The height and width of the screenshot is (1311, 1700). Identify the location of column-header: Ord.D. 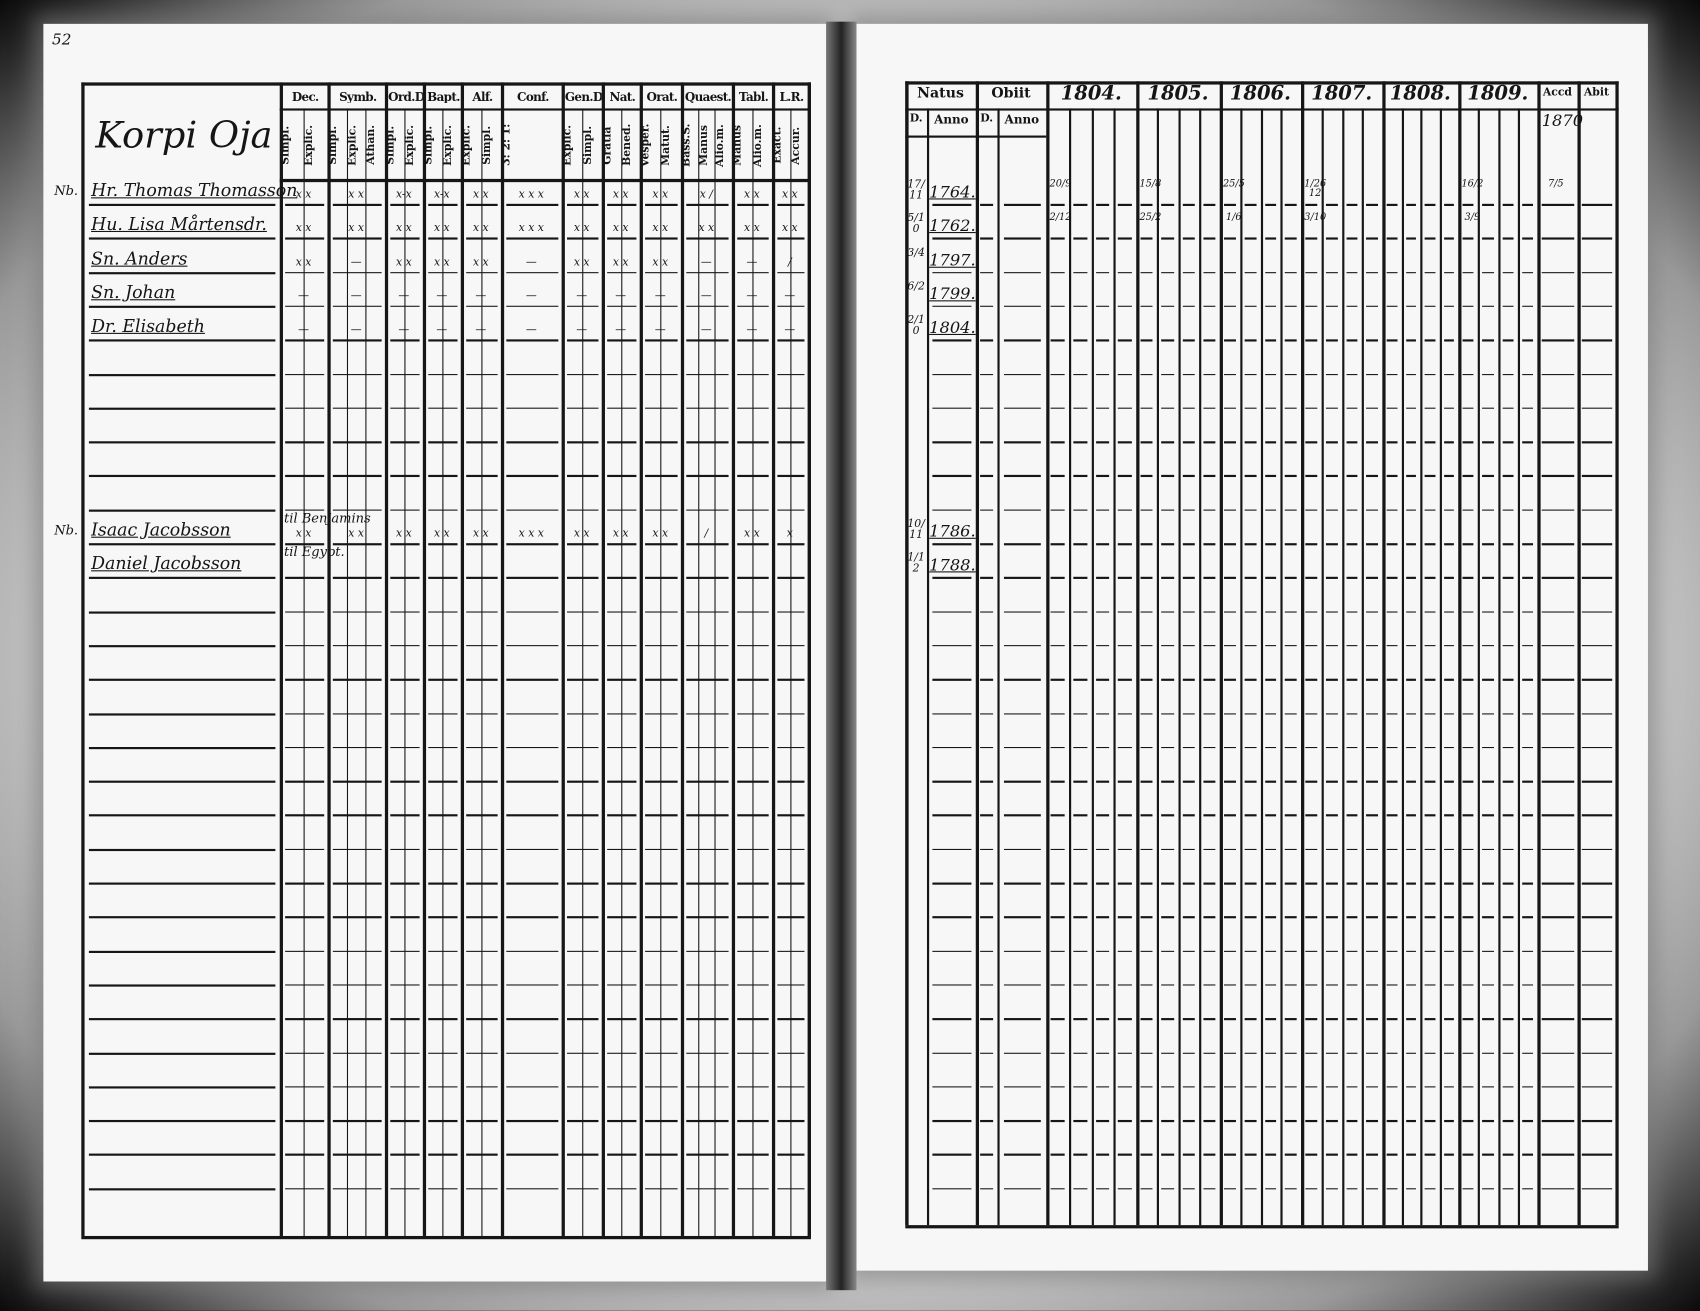
(405, 97).